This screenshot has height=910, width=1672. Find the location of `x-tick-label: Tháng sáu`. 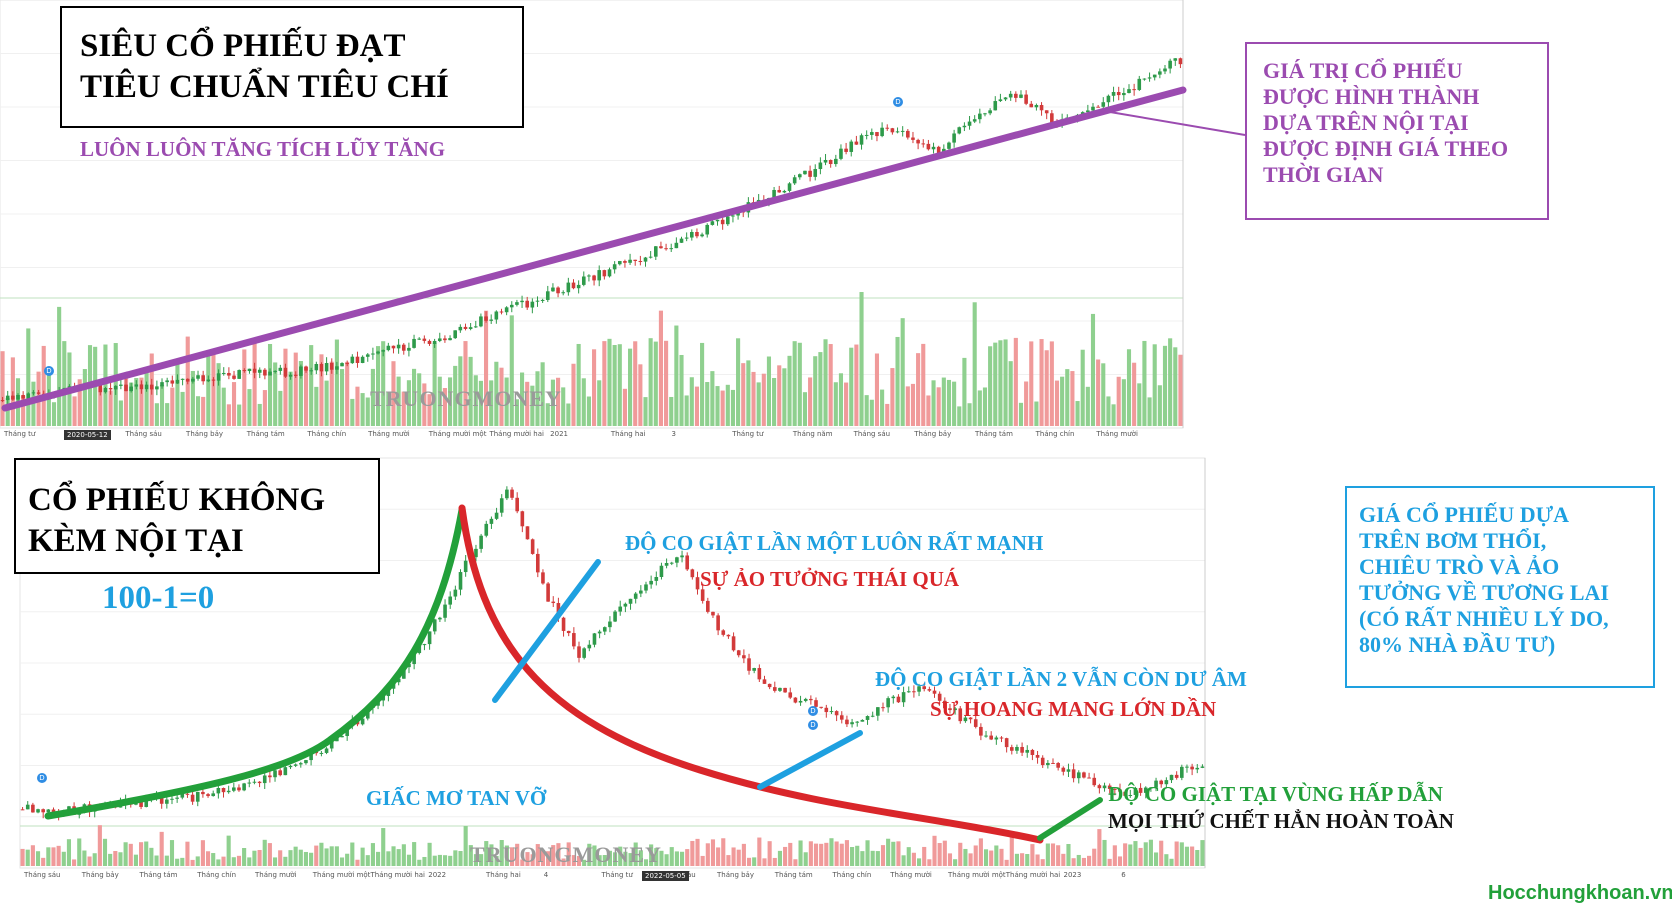

x-tick-label: Tháng sáu is located at coordinates (143, 434).